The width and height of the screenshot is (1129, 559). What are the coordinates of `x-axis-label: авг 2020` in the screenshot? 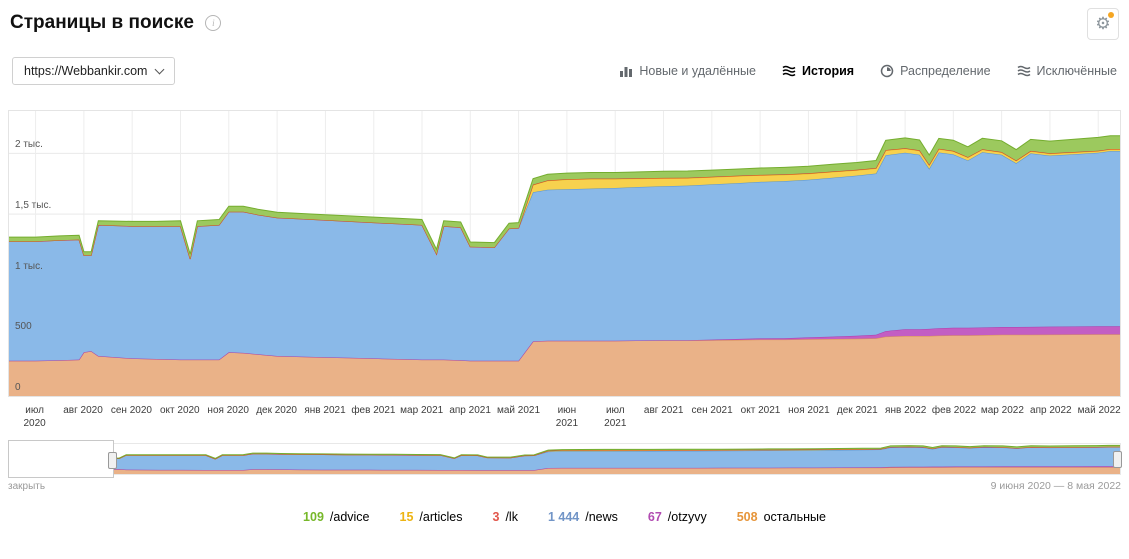 It's located at (83, 410).